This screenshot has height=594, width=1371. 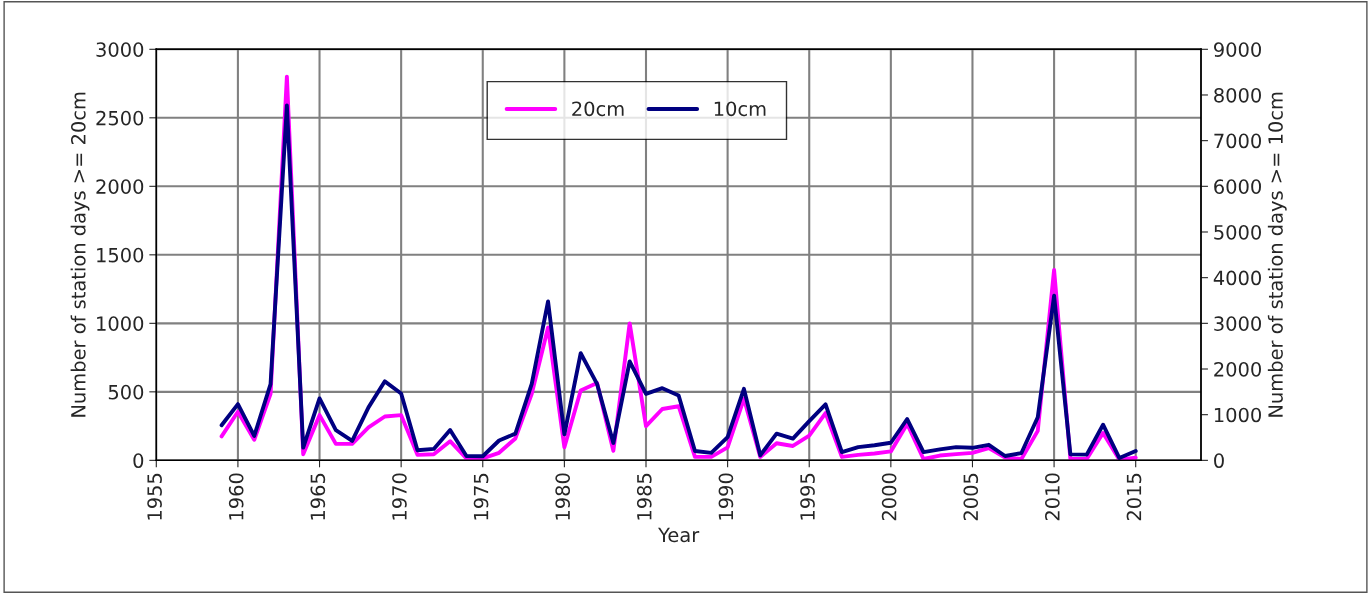 I want to click on y-tick-label: 0, so click(x=138, y=461).